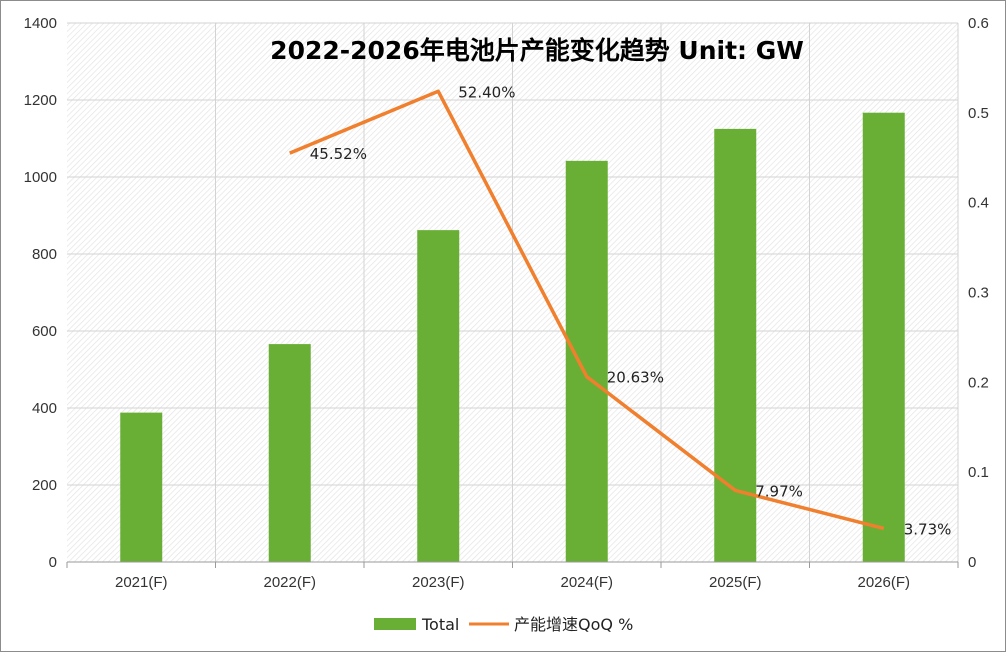 The width and height of the screenshot is (1008, 655). What do you see at coordinates (44, 331) in the screenshot?
I see `left-y-tick-label: 600` at bounding box center [44, 331].